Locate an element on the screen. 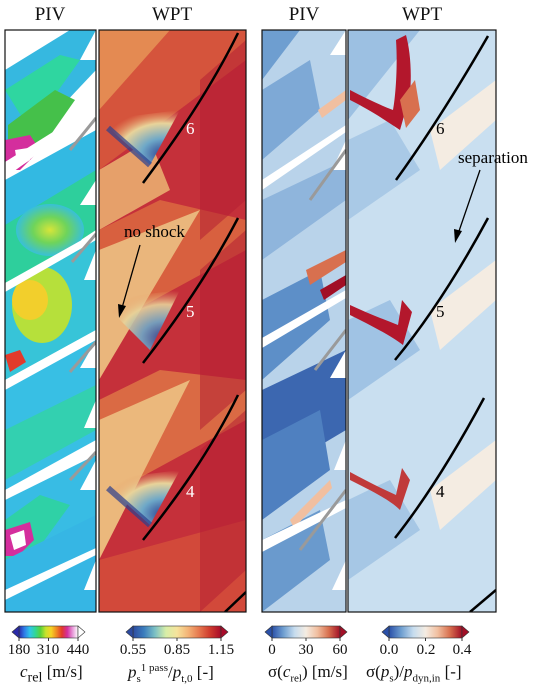 Image resolution: width=550 pixels, height=695 pixels. cbar2-tick-0: 0.55 is located at coordinates (133, 650).